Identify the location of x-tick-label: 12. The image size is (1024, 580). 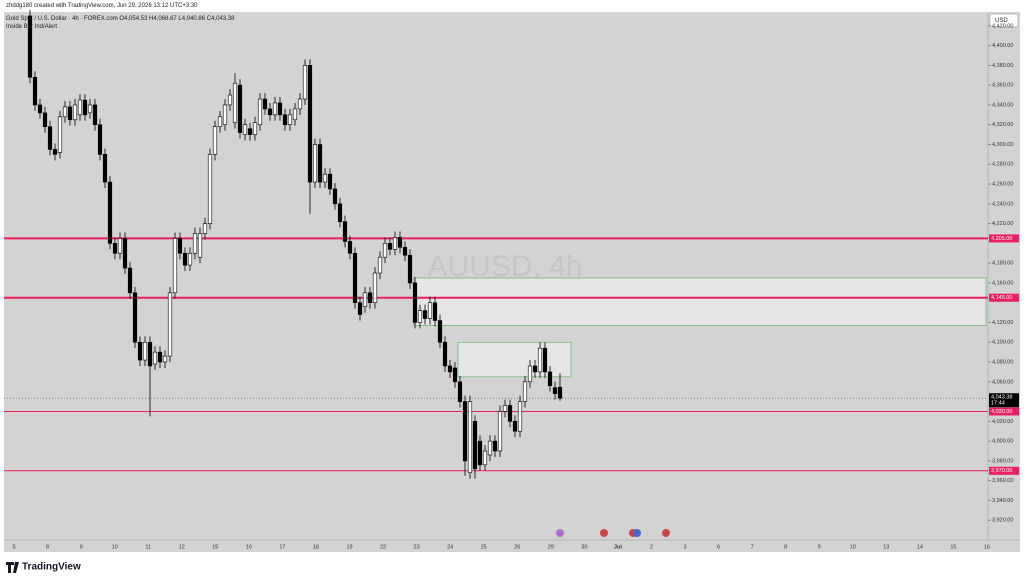
(182, 547).